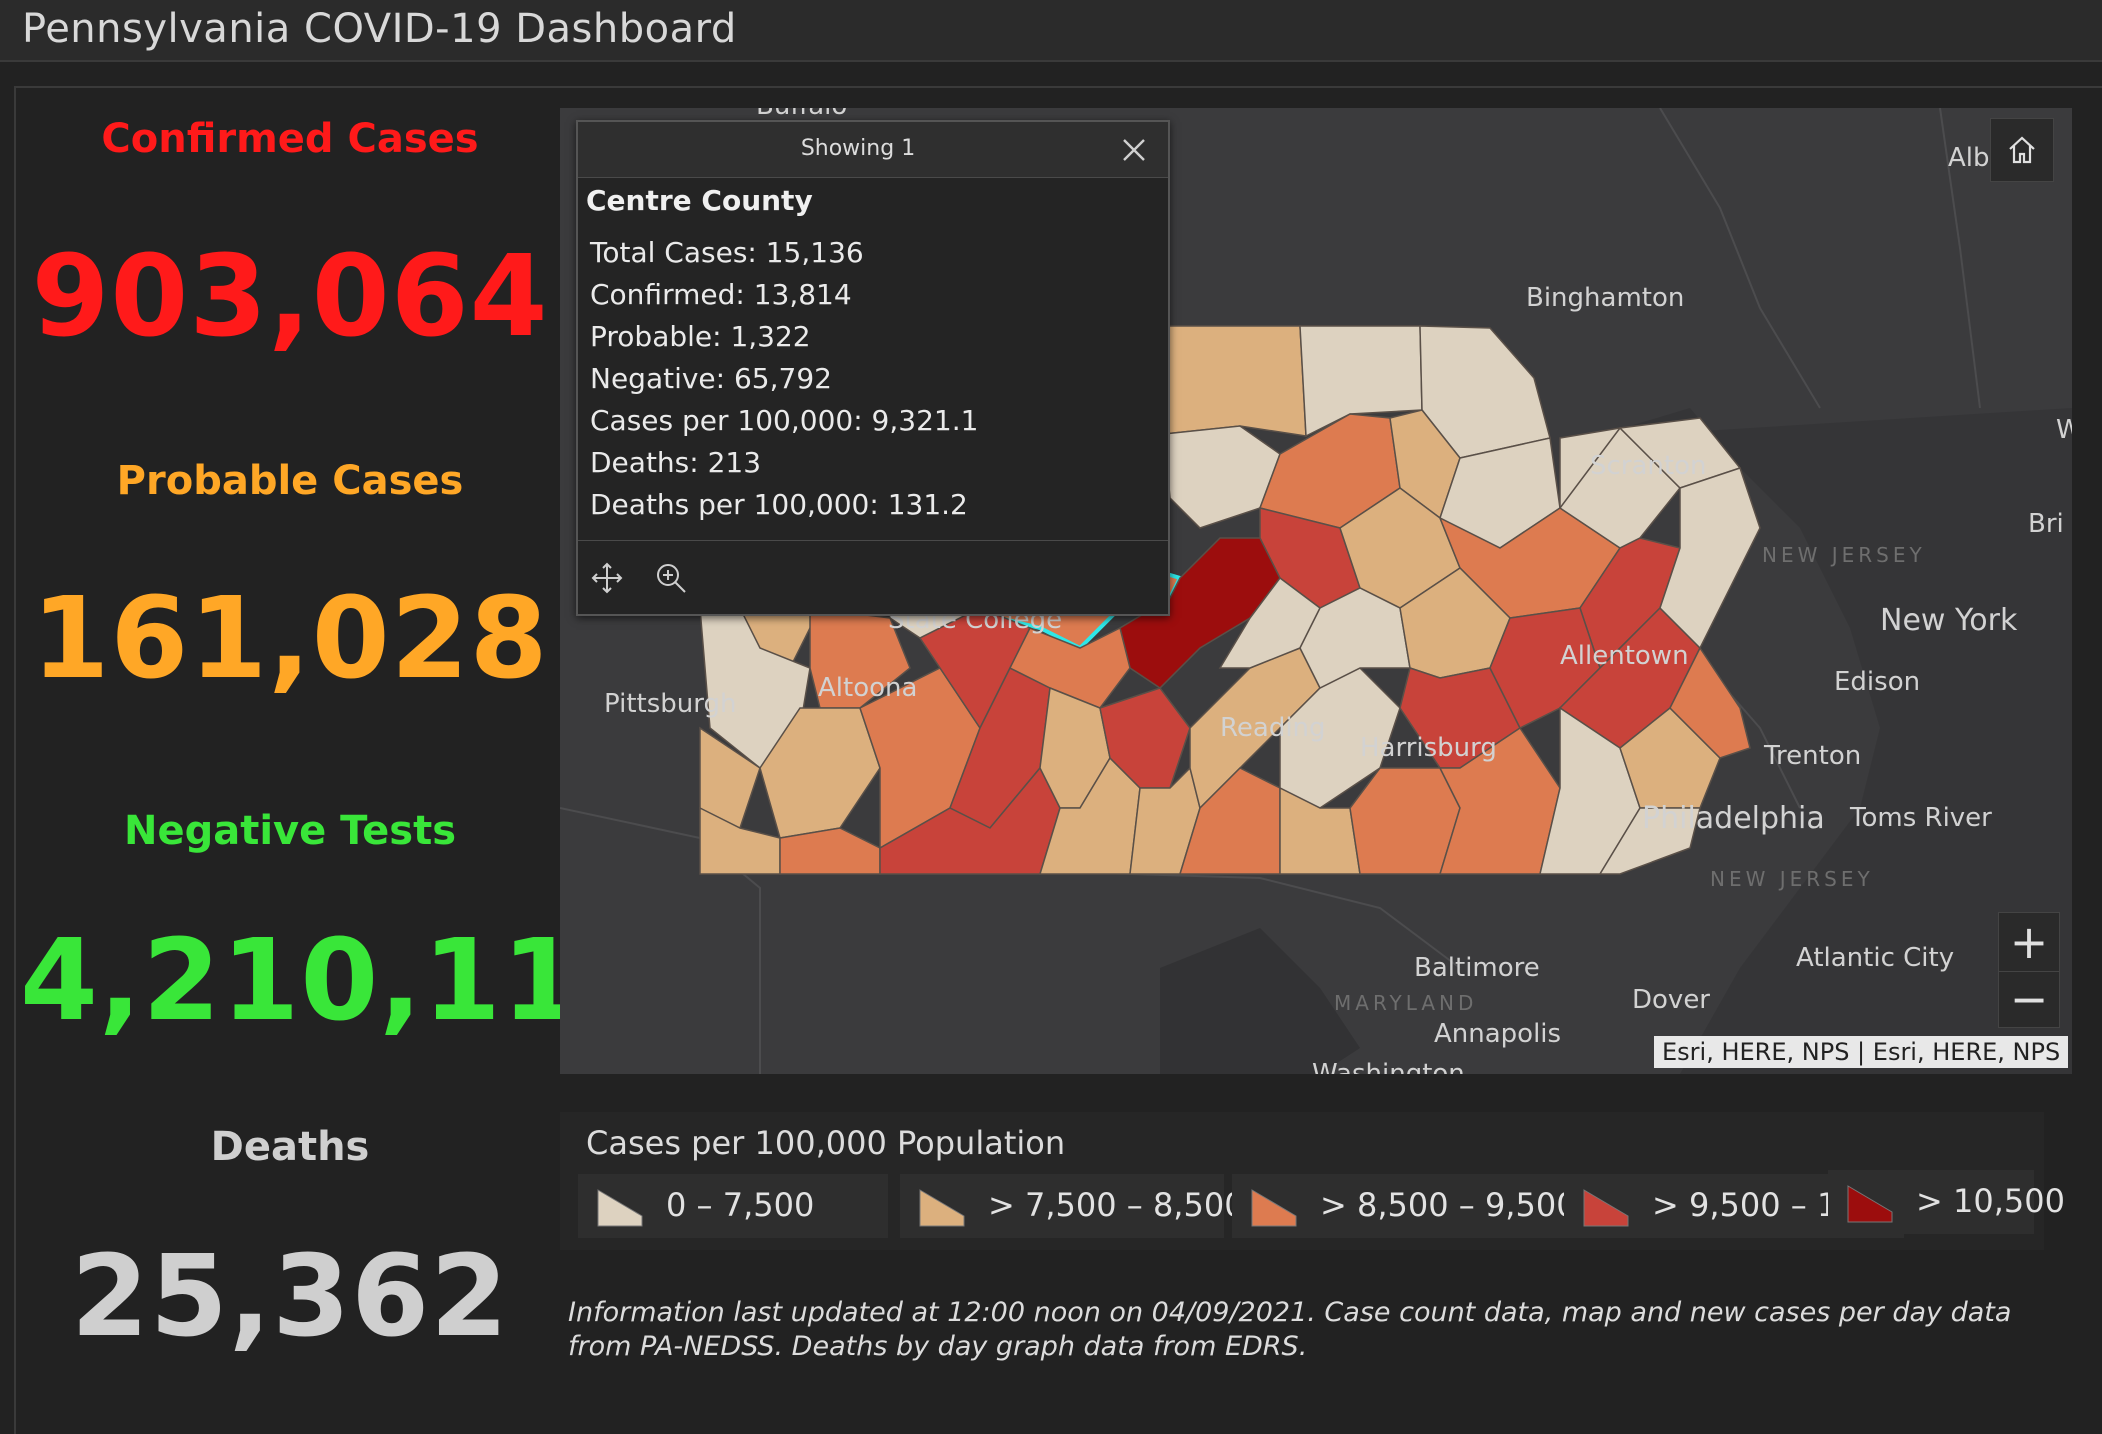 The height and width of the screenshot is (1434, 2102). What do you see at coordinates (290, 481) in the screenshot?
I see `probable-cases-label: Probable Cases` at bounding box center [290, 481].